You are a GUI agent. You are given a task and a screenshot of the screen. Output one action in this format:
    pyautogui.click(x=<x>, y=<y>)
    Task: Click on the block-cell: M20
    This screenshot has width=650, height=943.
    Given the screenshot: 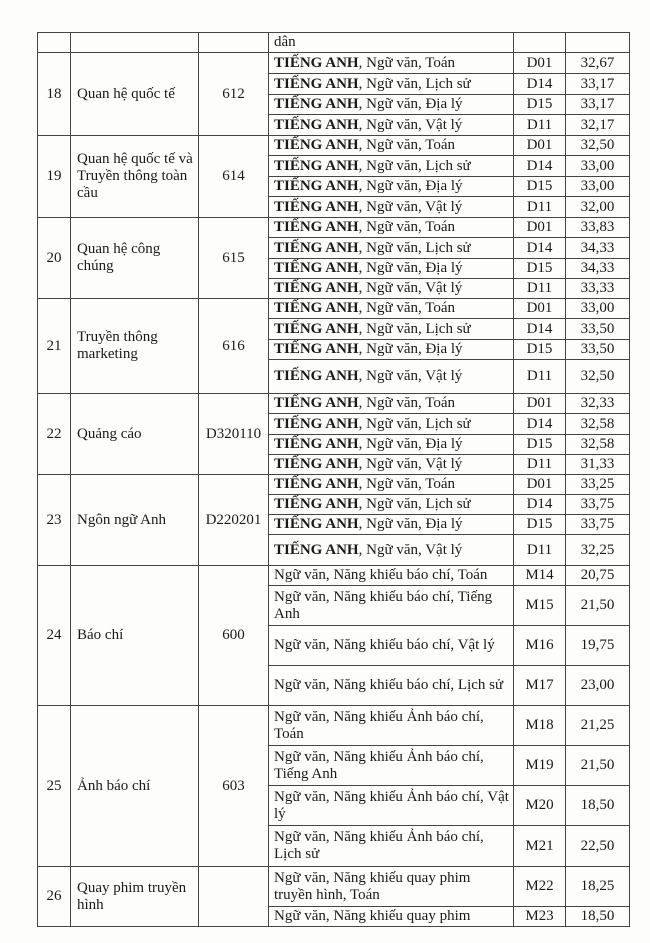 What is the action you would take?
    pyautogui.click(x=539, y=805)
    